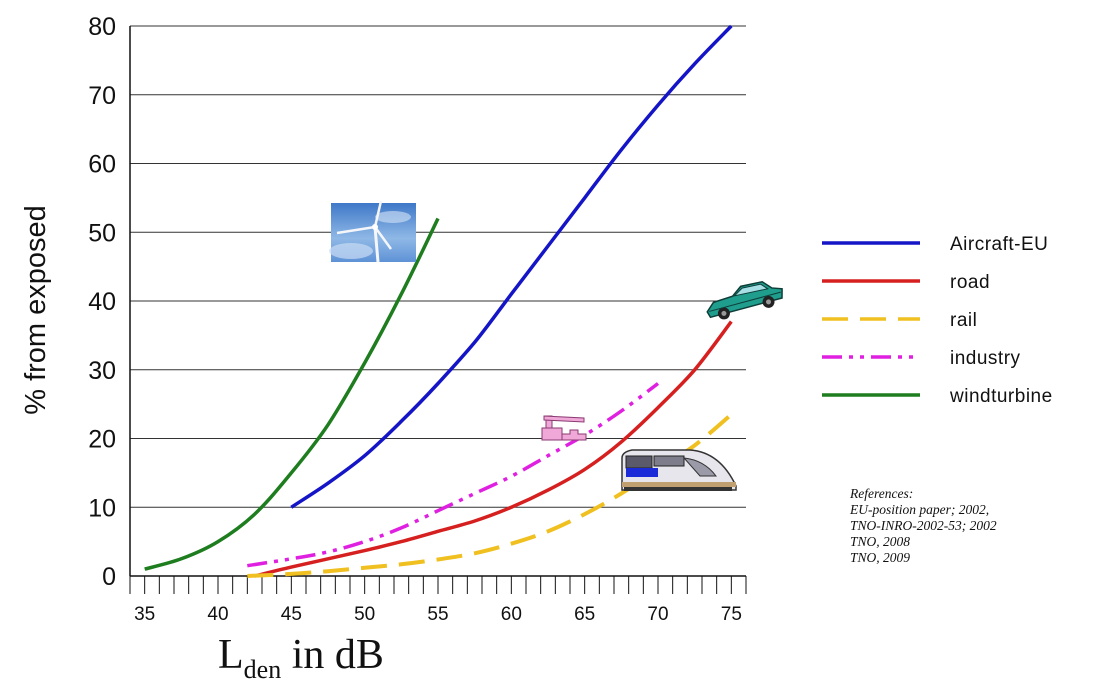 Image resolution: width=1100 pixels, height=684 pixels. I want to click on x-axis-label-rest: in dB, so click(332, 655).